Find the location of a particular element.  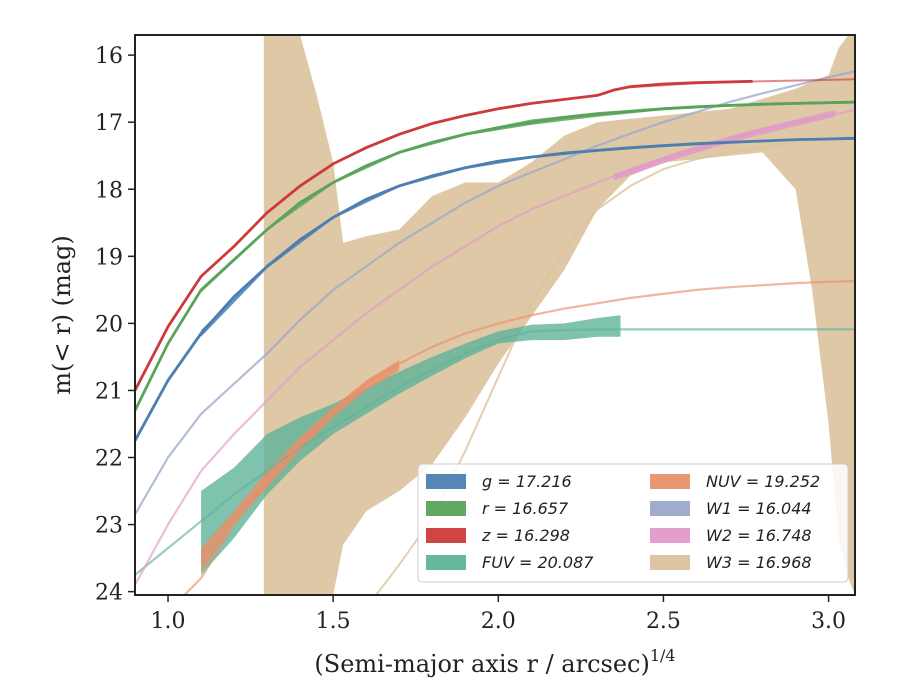

x-axis: 1.0 1.5 2.0 2.5 3.0 is located at coordinates (498, 614).